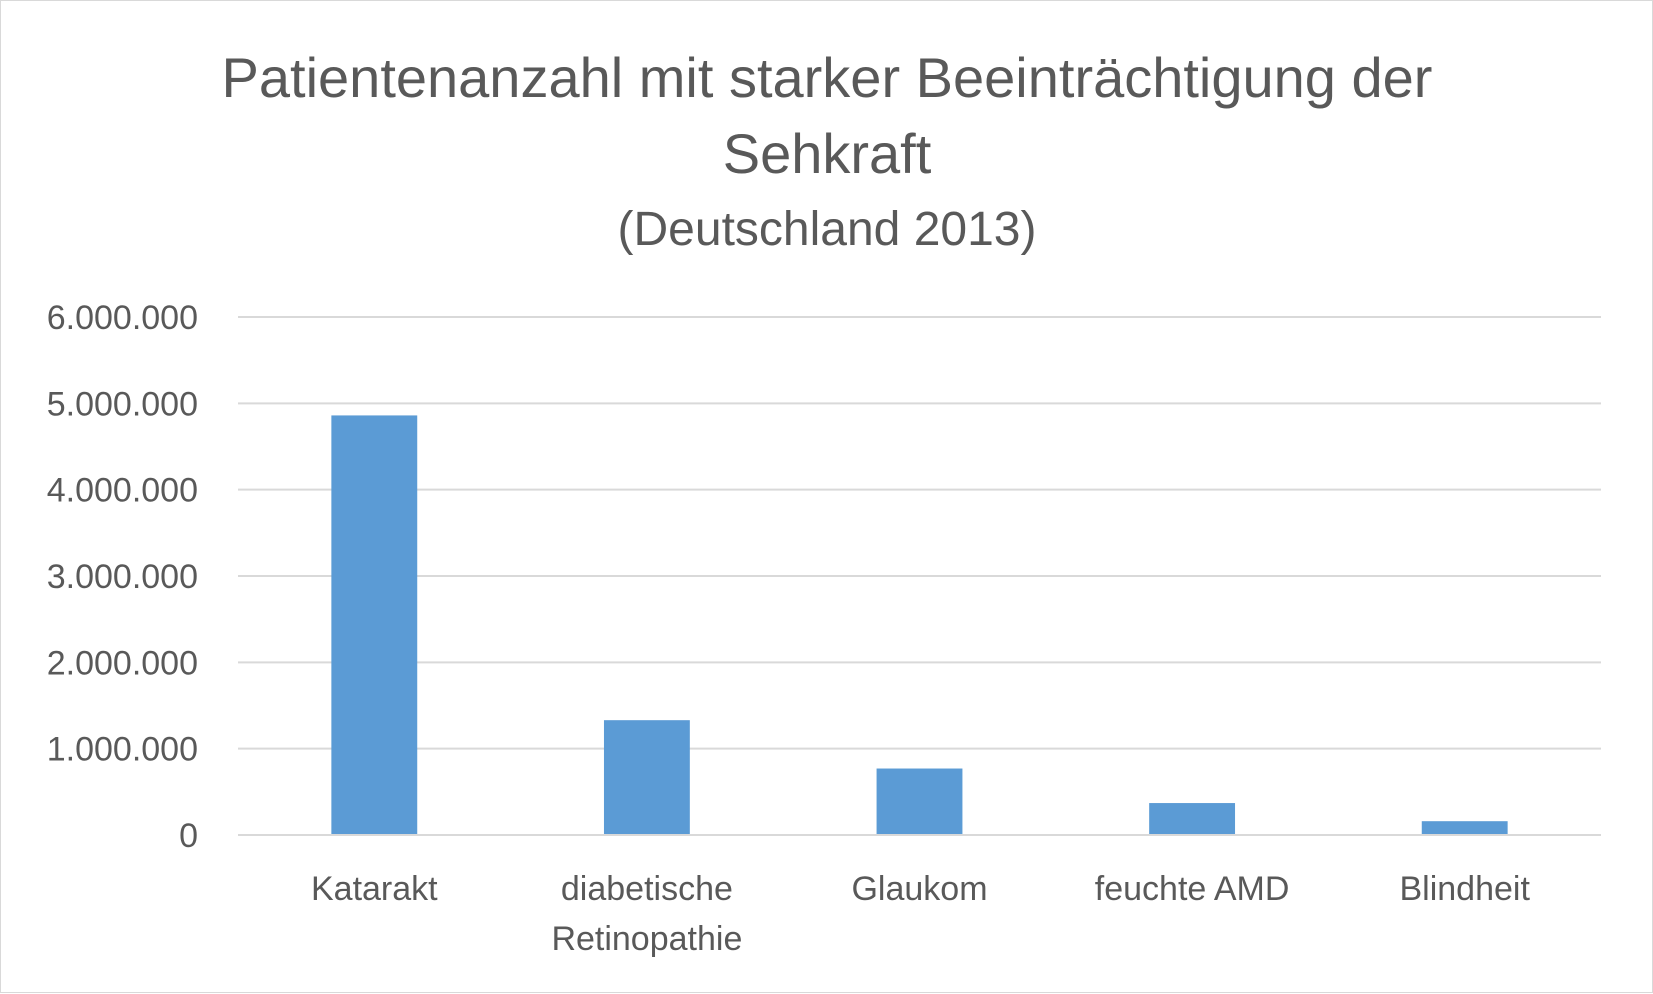 The width and height of the screenshot is (1653, 994). What do you see at coordinates (122, 491) in the screenshot?
I see `y-tick-label: 4.000.000` at bounding box center [122, 491].